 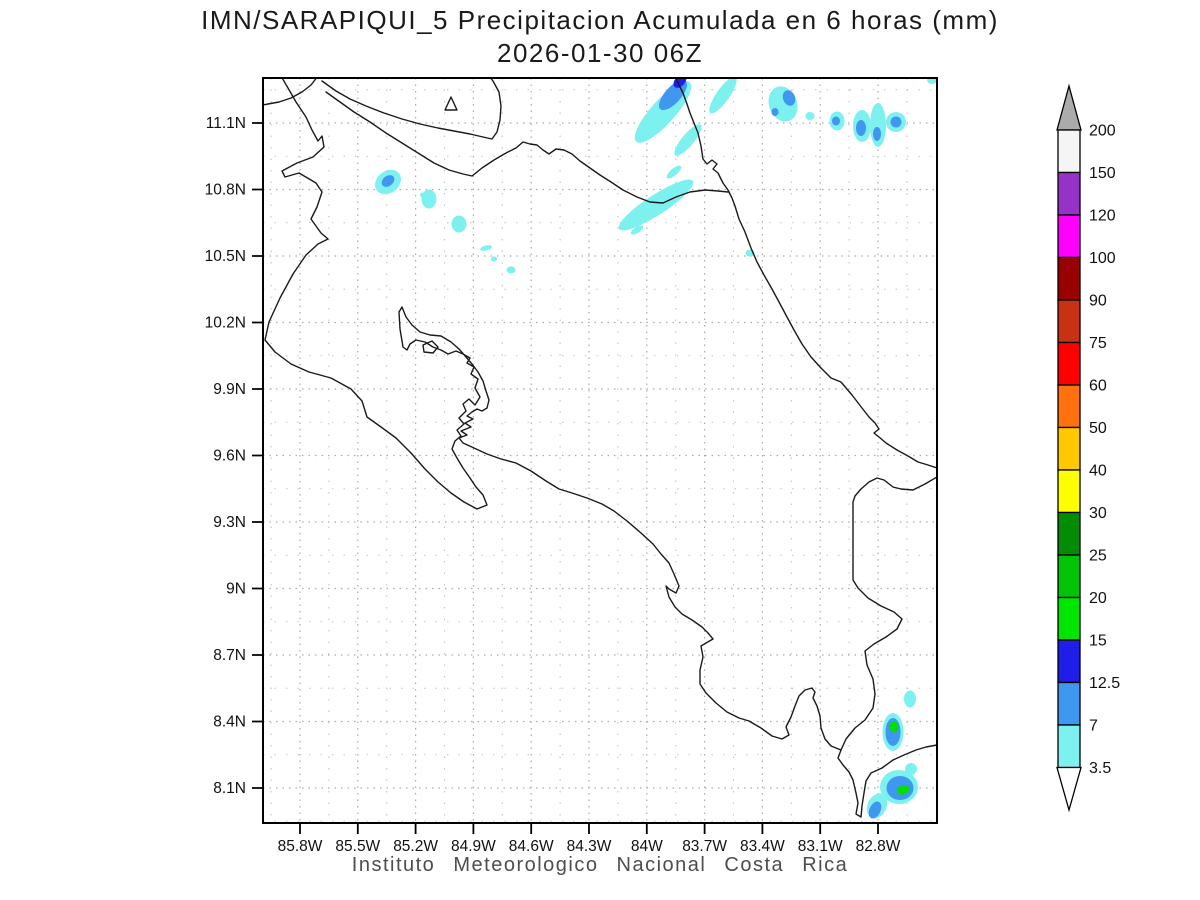 What do you see at coordinates (1098, 301) in the screenshot?
I see `colorbar-label: 90` at bounding box center [1098, 301].